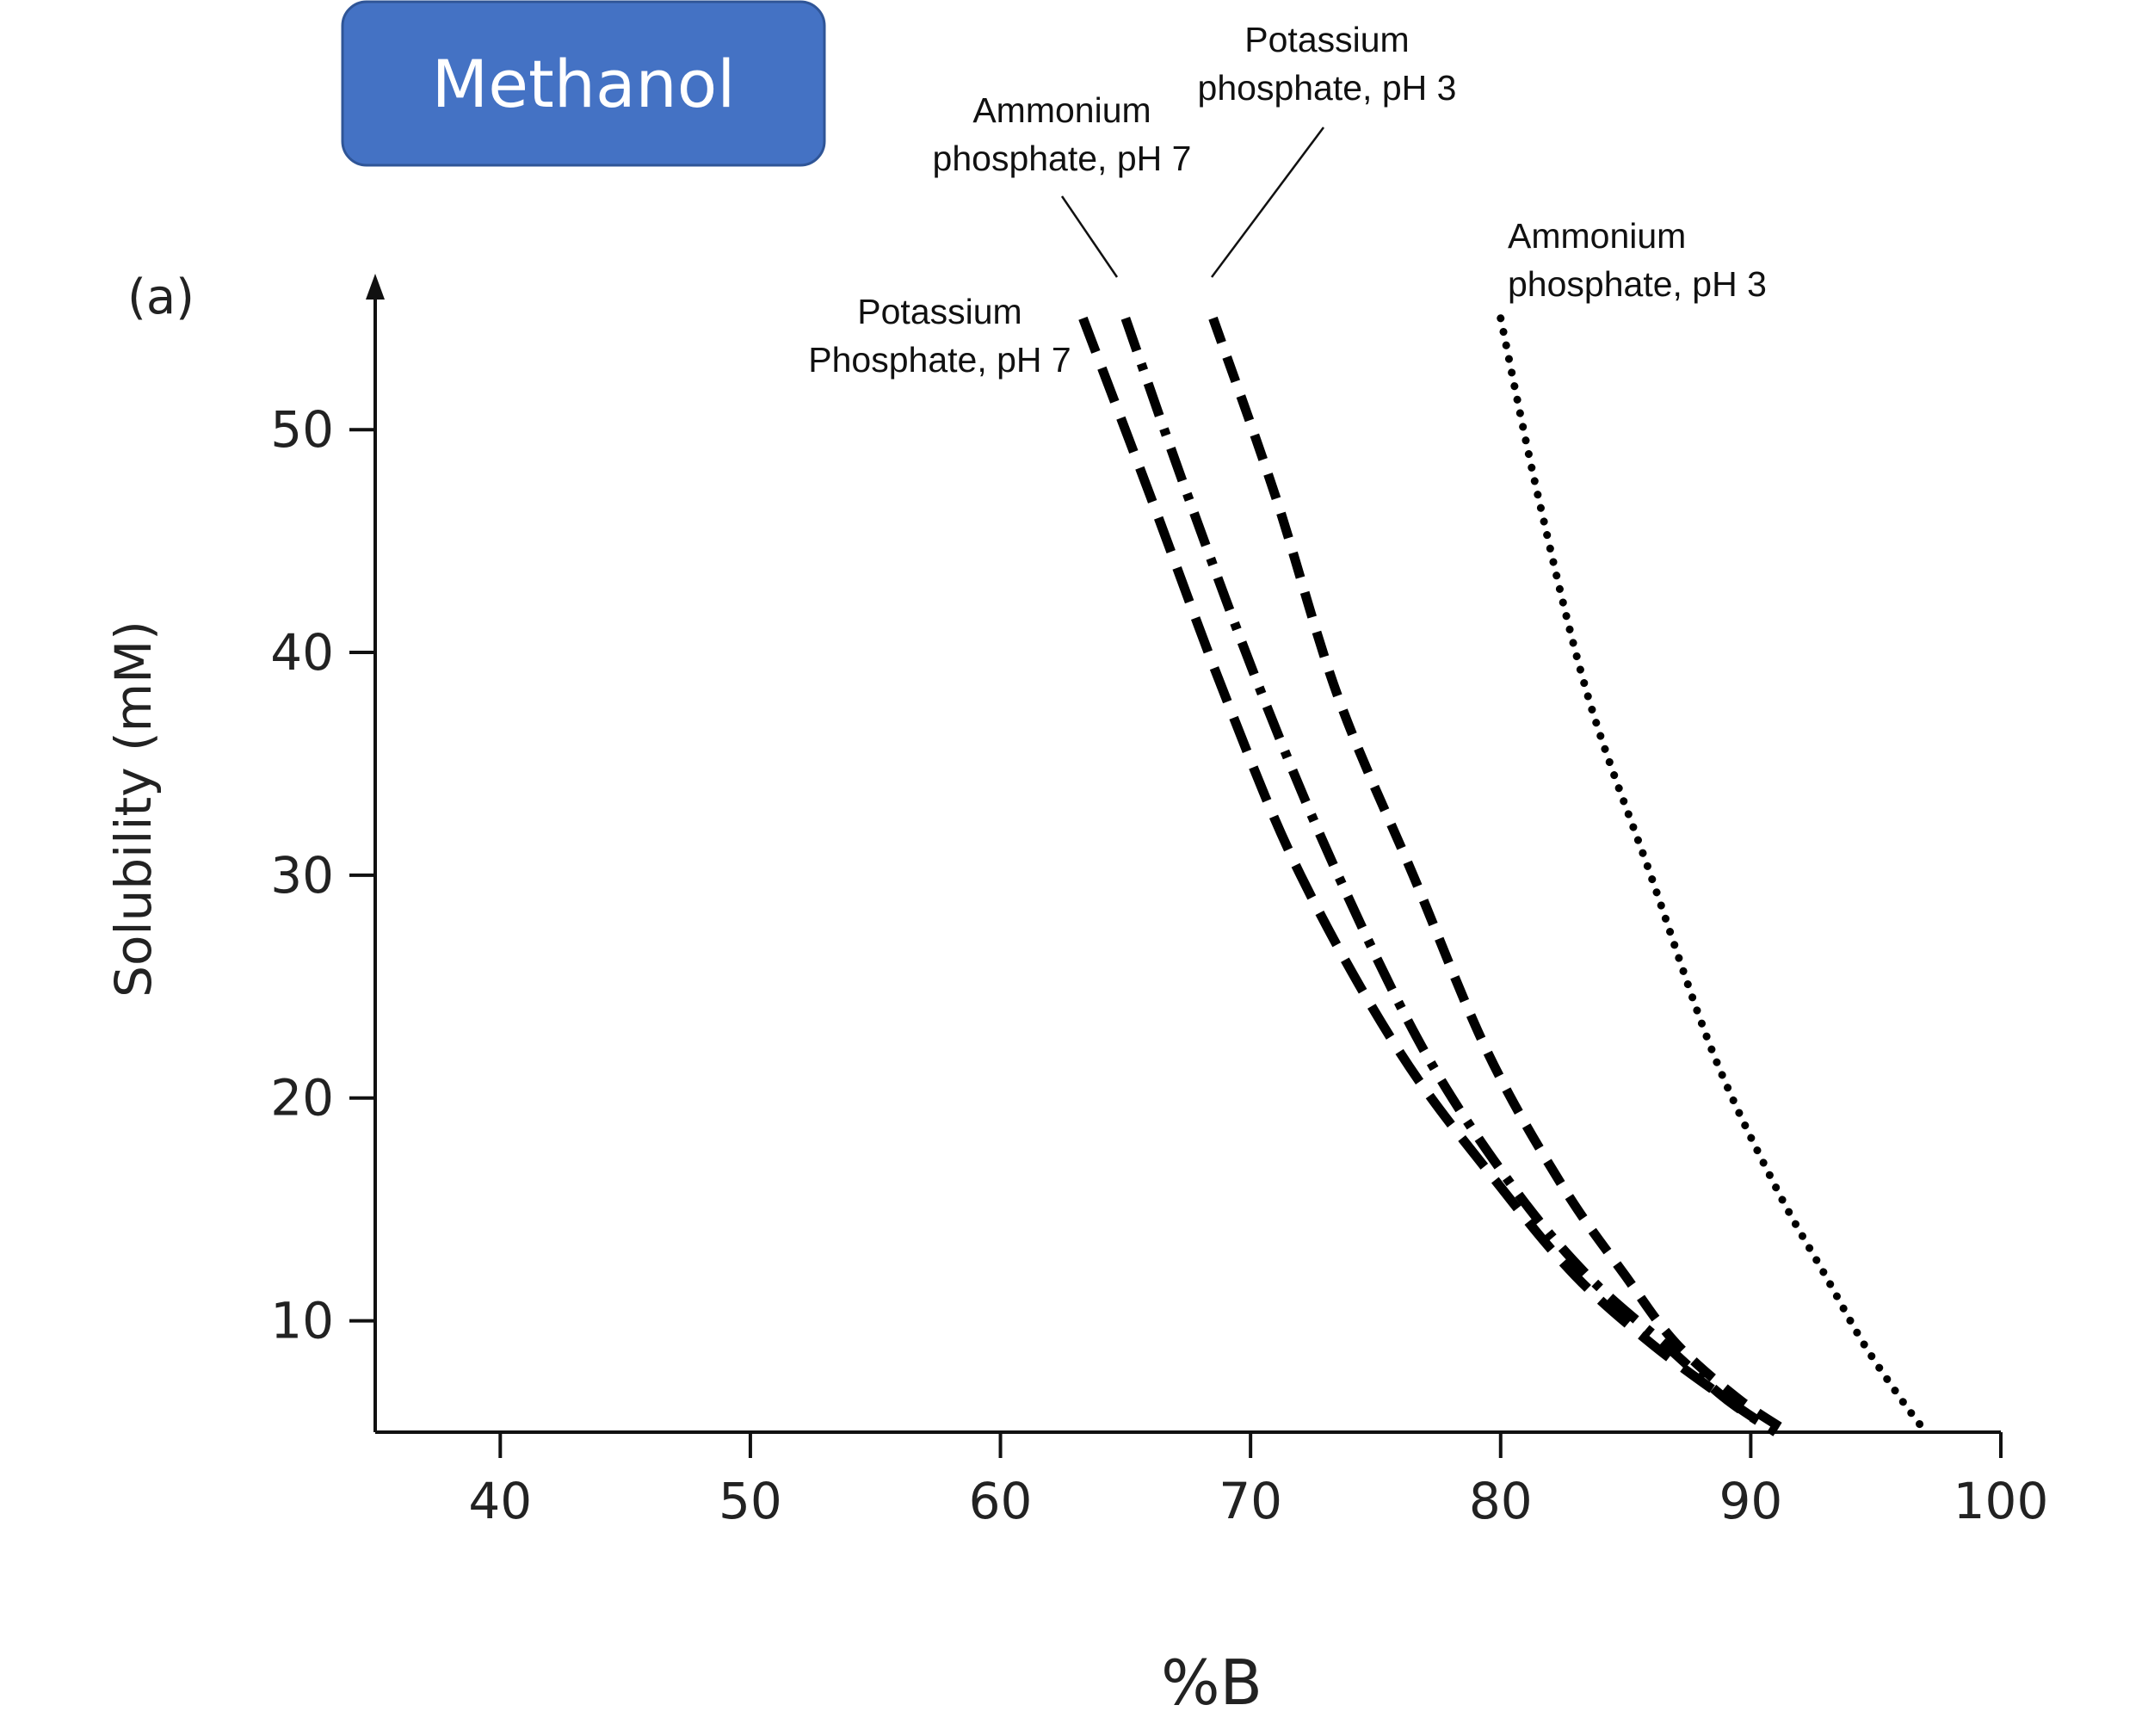 This screenshot has width=2148, height=1736. I want to click on annotation-text: Phosphate, pH 7, so click(940, 360).